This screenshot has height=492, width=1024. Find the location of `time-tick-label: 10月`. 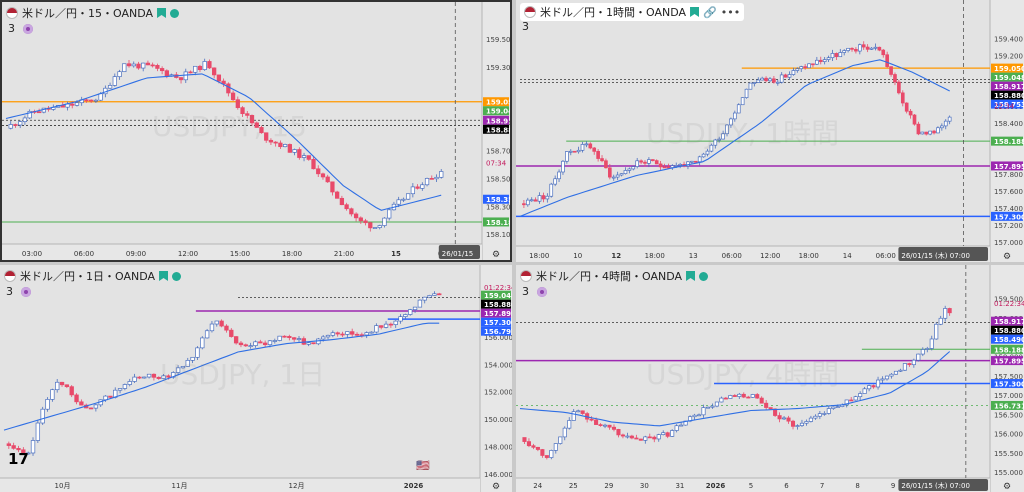

time-tick-label: 10月 is located at coordinates (63, 486).